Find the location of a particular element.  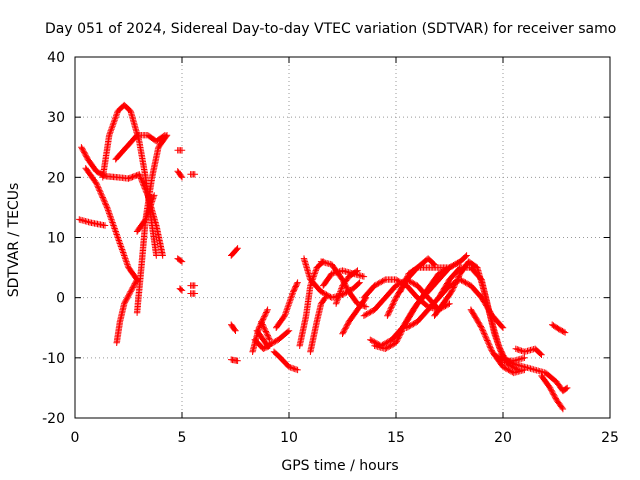

x-axis-label: GPS time / hours is located at coordinates (339, 466).